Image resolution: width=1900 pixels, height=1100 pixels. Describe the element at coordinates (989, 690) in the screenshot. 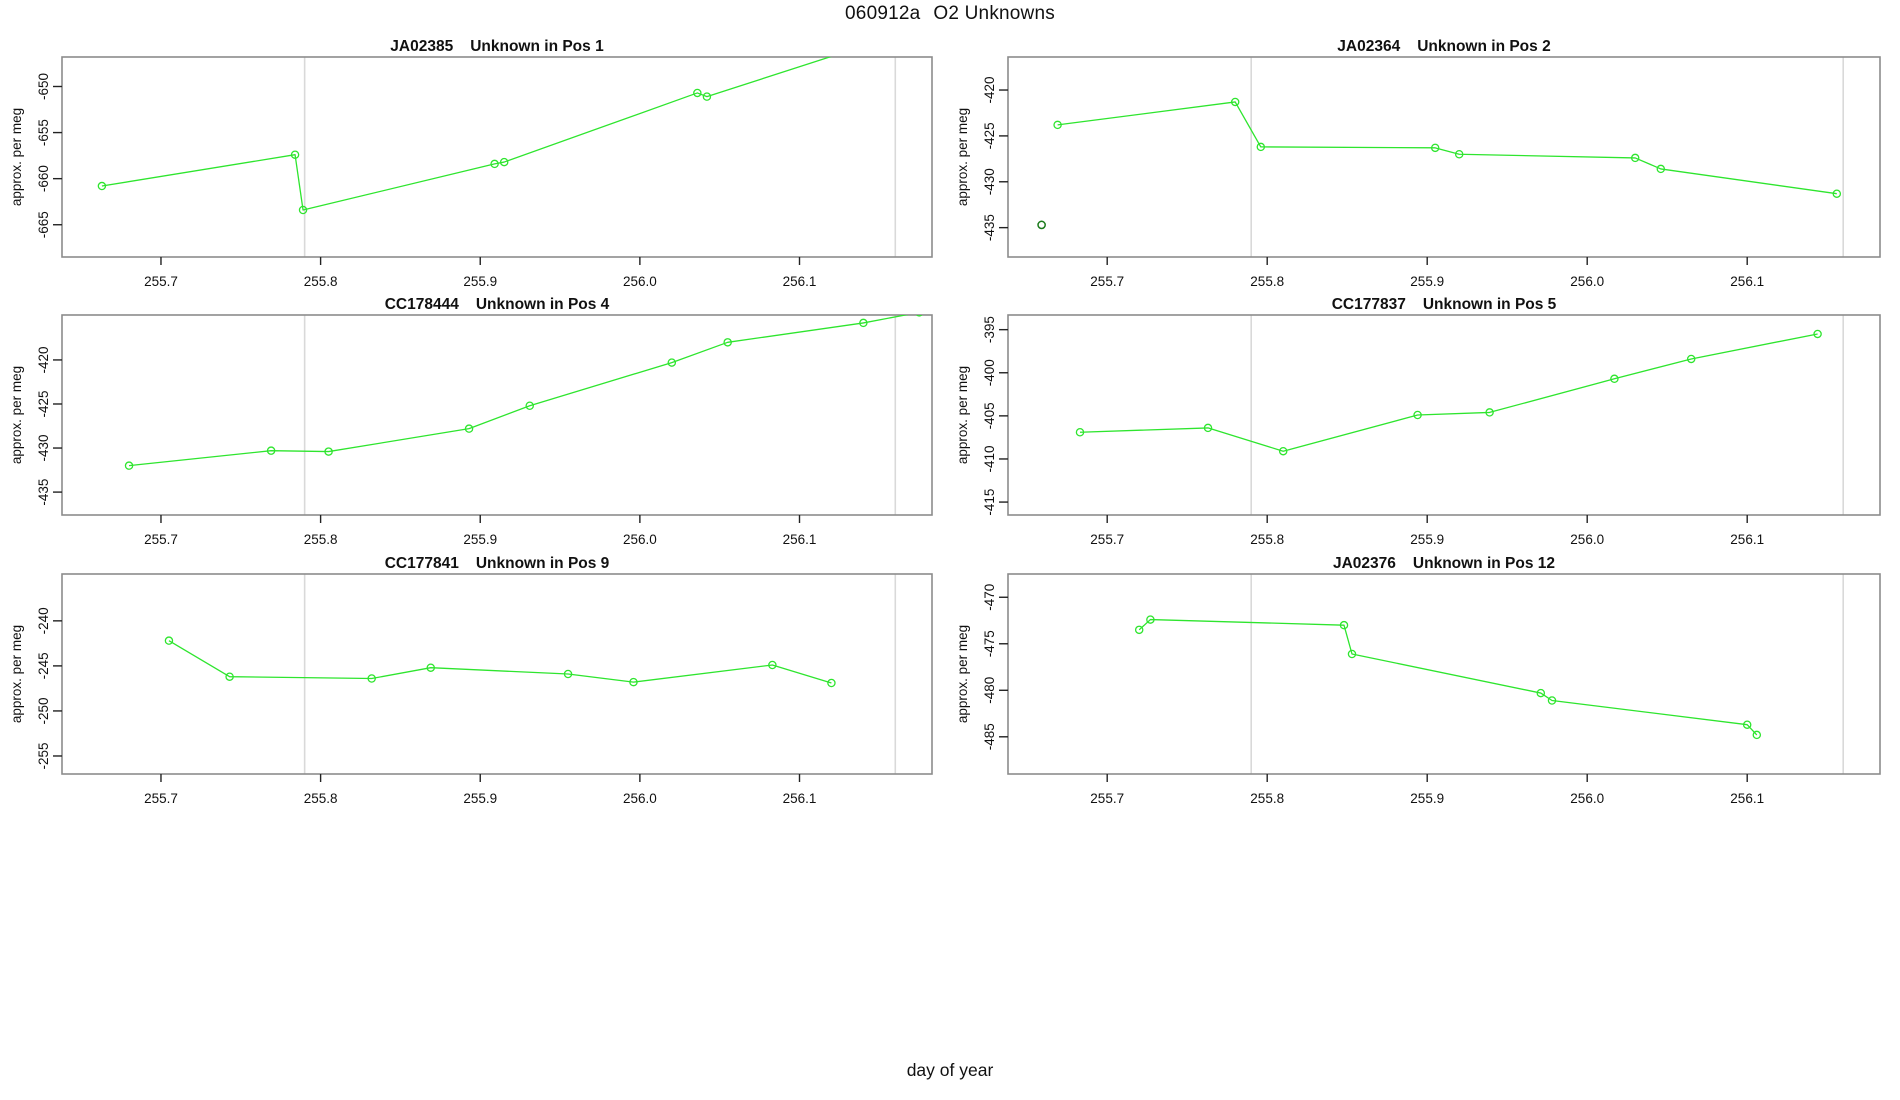

I see `y-tick-label: -480` at that location.